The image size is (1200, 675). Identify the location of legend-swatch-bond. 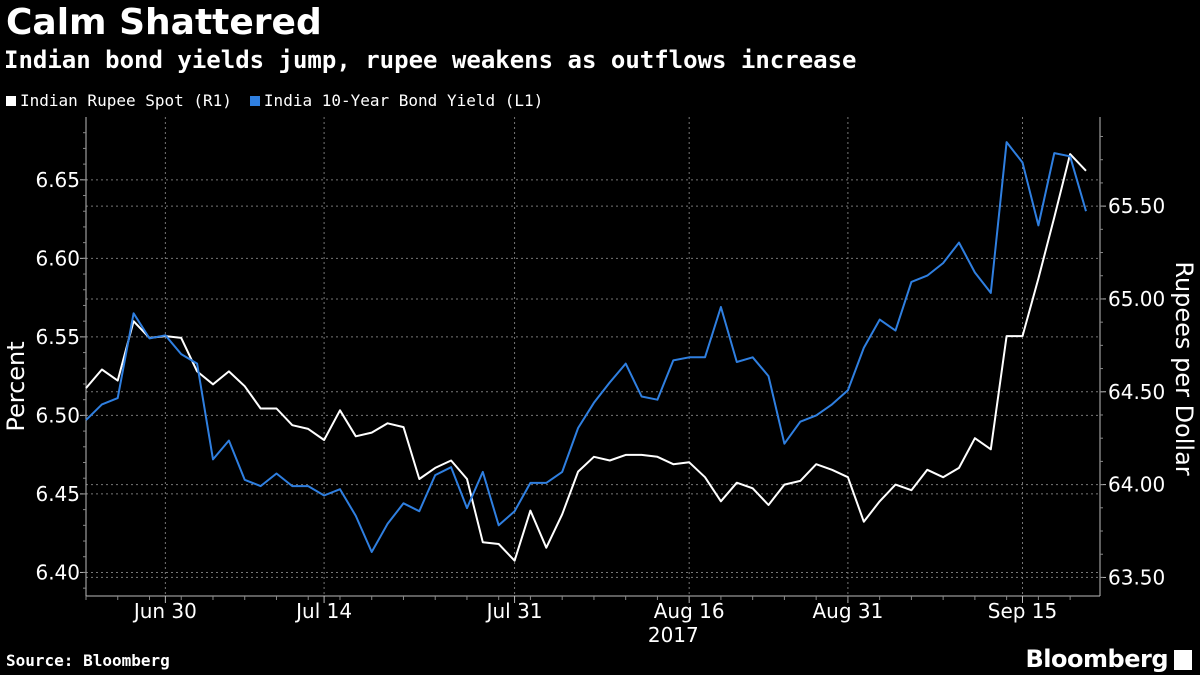
(254, 100).